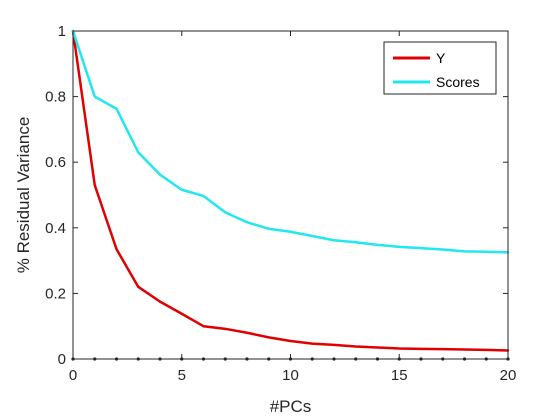  I want to click on x-axis-label: #PCs, so click(291, 406).